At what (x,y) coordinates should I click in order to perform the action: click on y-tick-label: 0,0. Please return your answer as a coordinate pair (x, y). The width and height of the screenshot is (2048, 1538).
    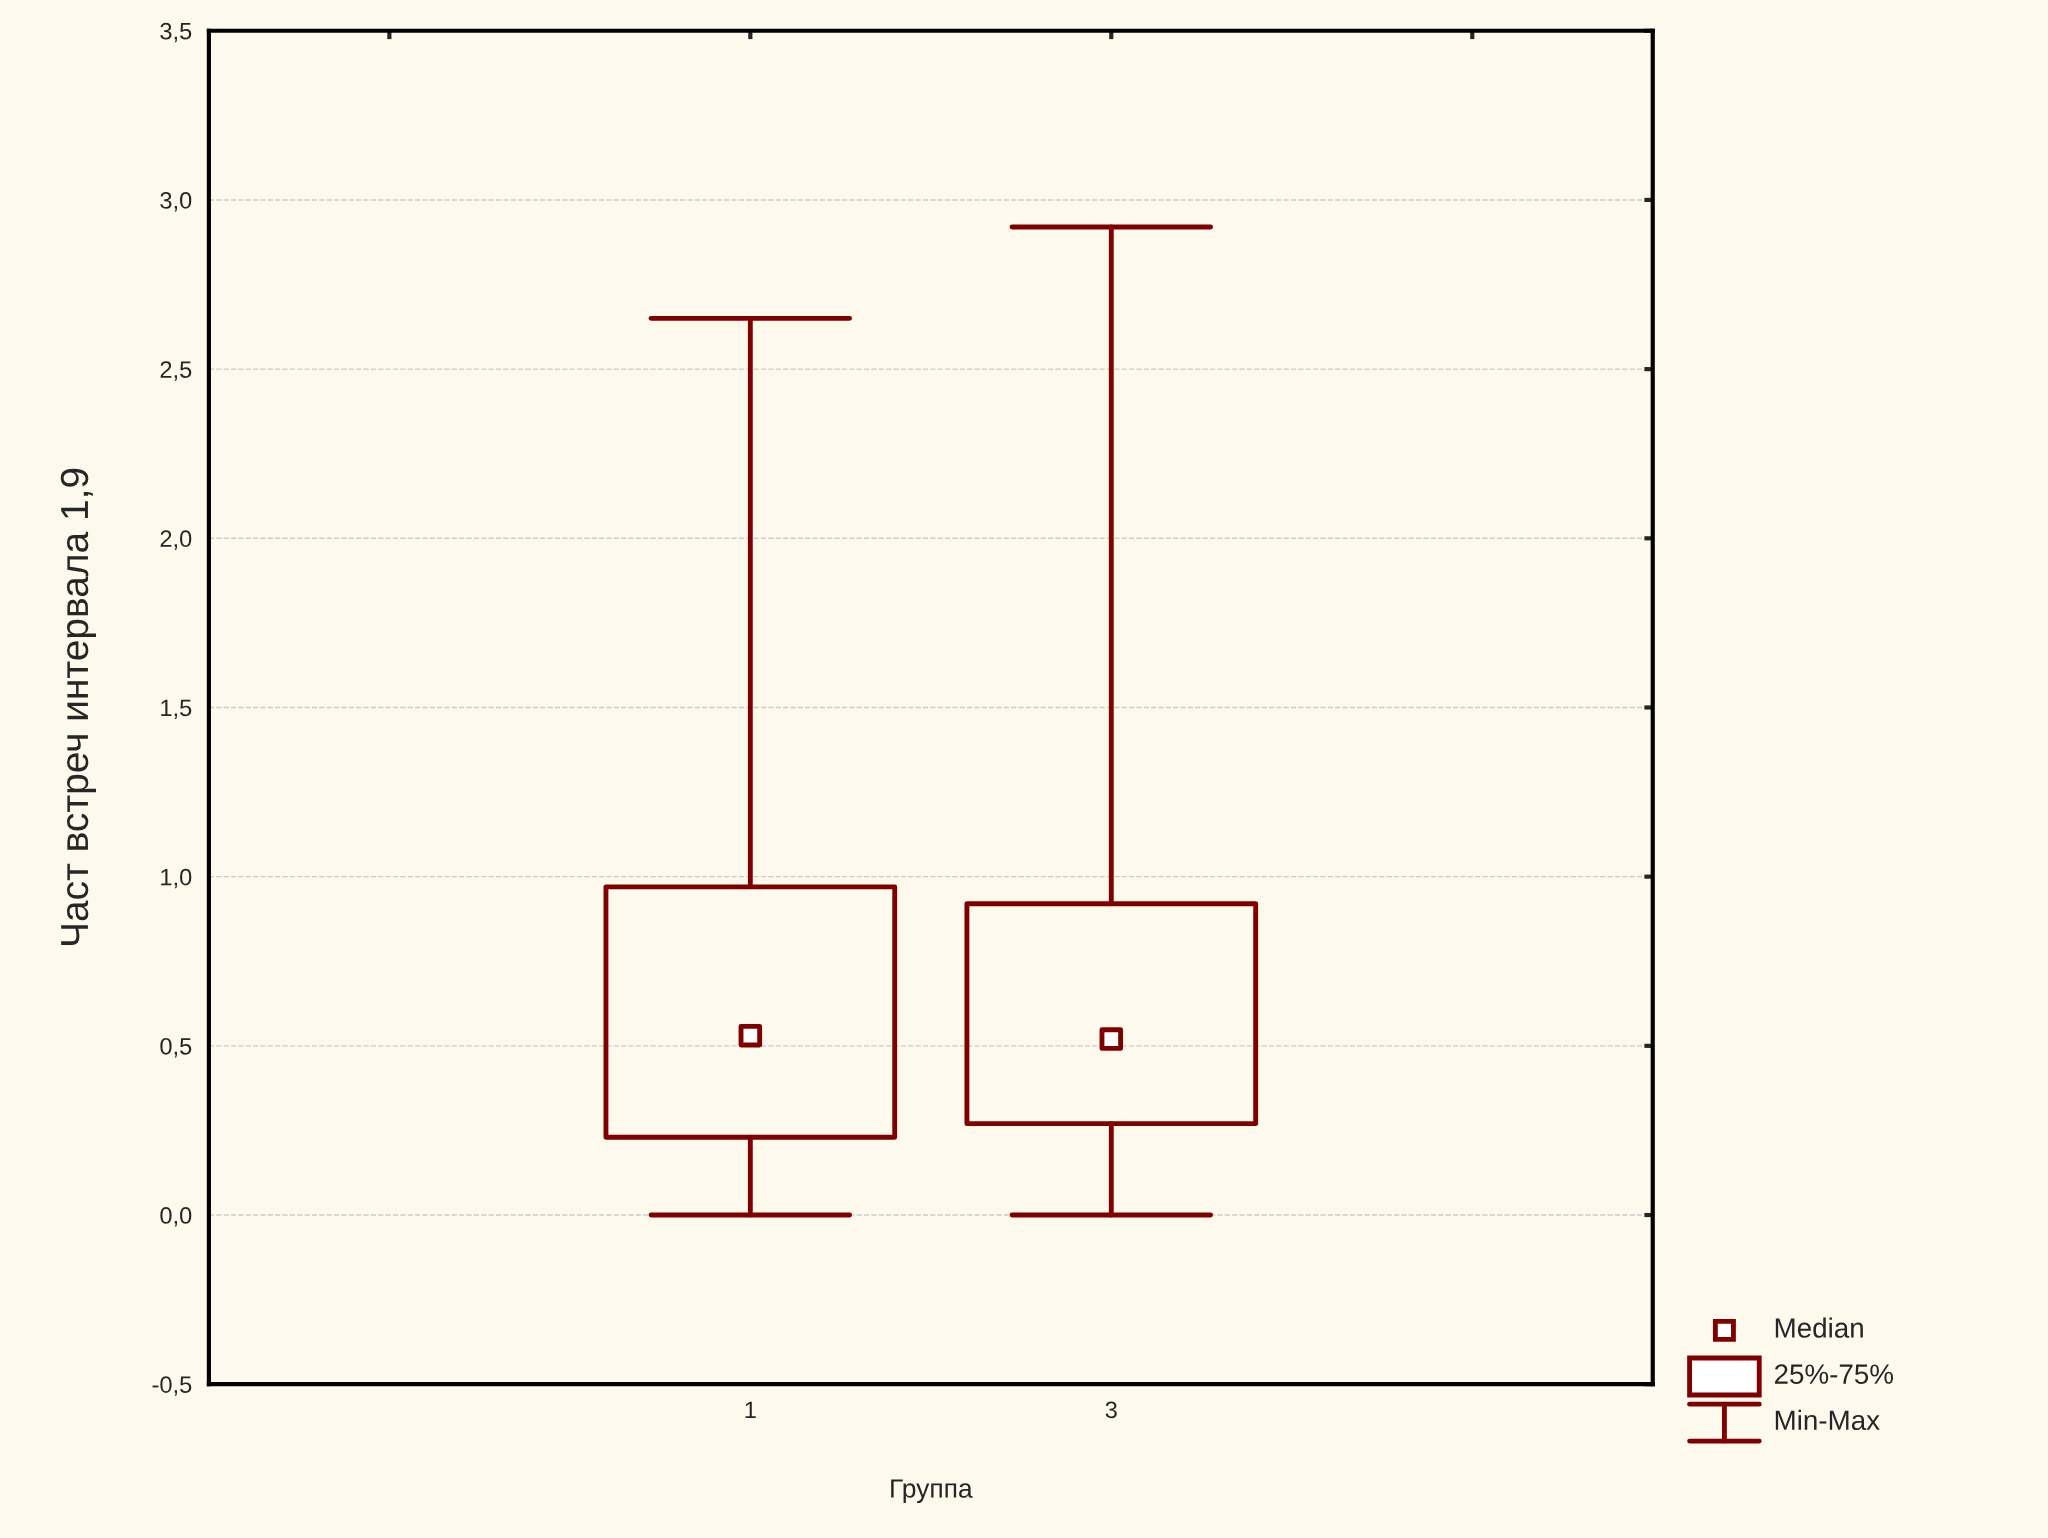
    Looking at the image, I should click on (176, 1217).